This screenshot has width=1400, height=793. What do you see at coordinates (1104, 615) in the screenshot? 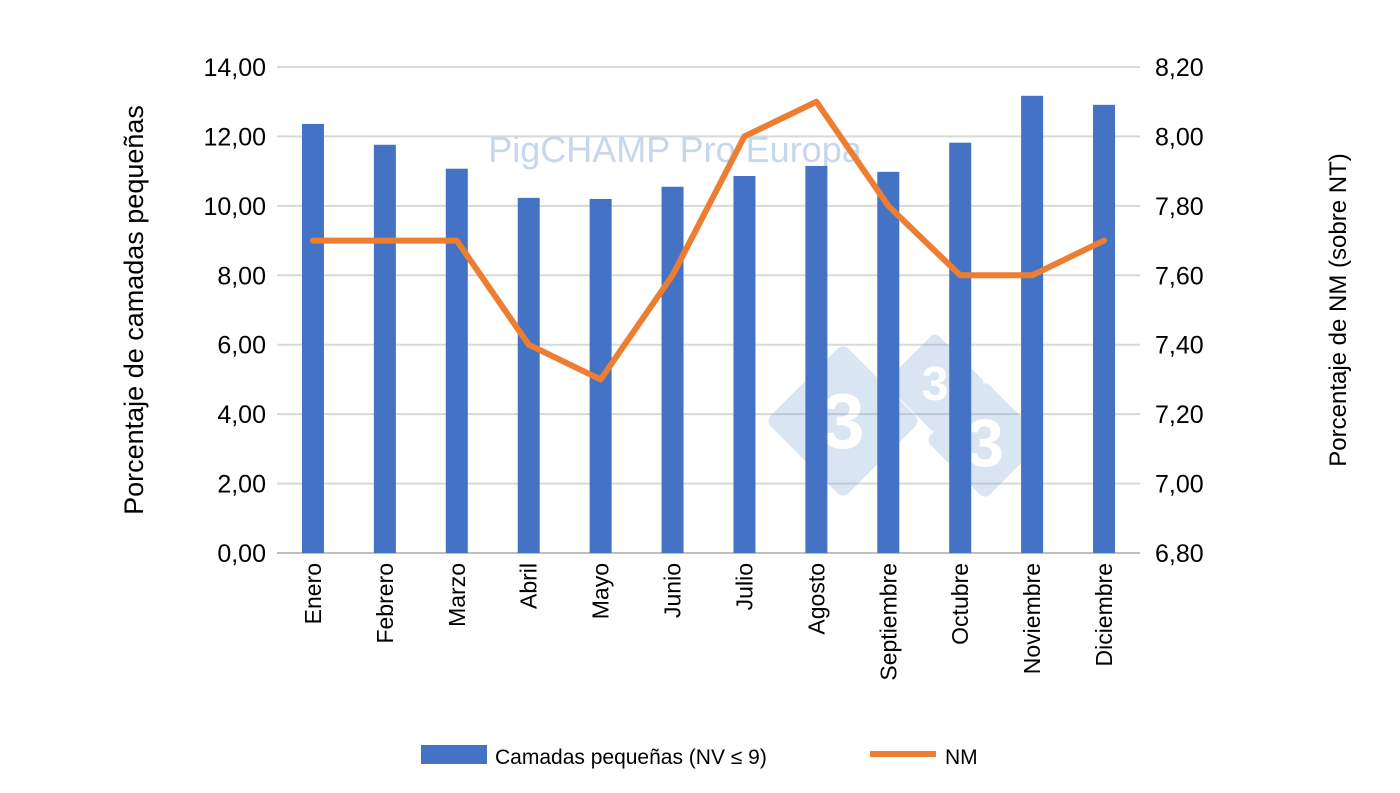
I see `x-tick-label: Diciembre` at bounding box center [1104, 615].